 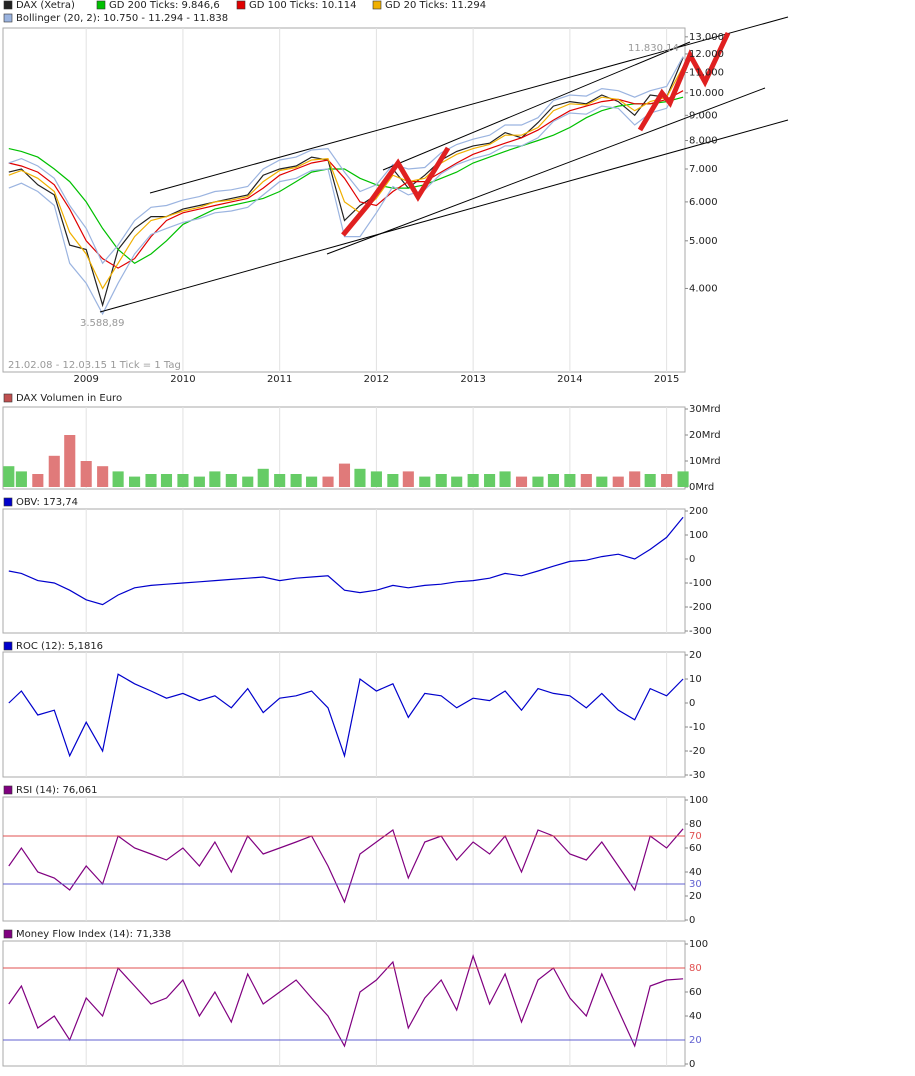 I want to click on y-tick-label: 6.000, so click(x=703, y=202).